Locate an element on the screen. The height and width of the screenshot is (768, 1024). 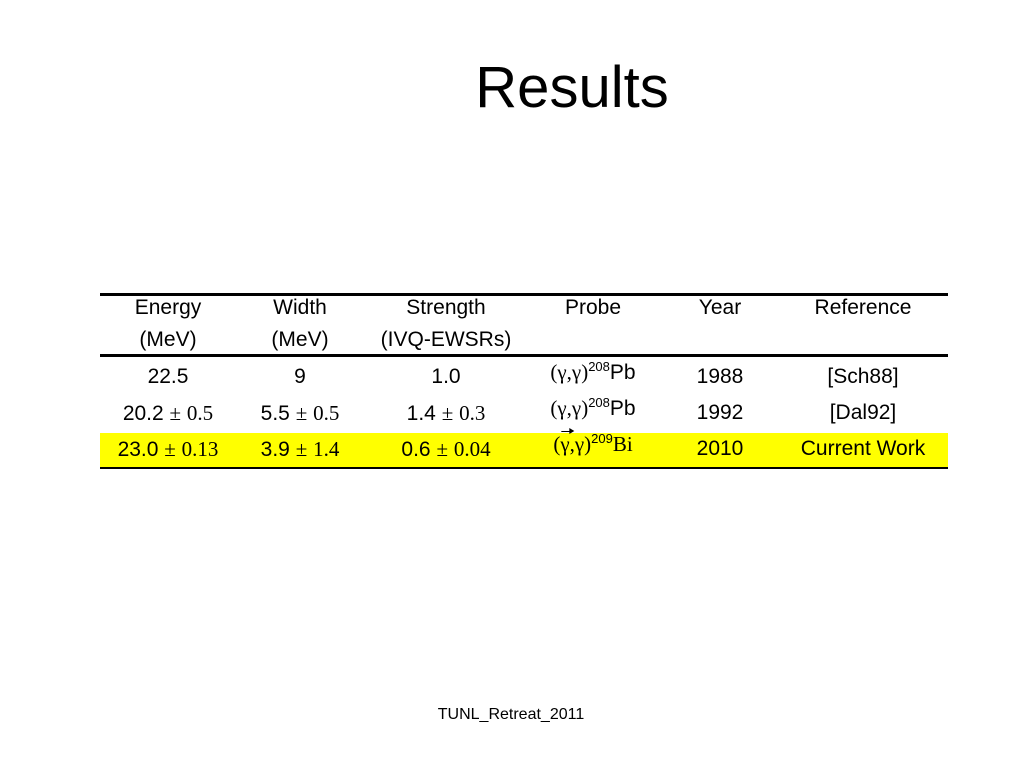
table-cell: 3.9 ± 1.4 is located at coordinates (300, 449).